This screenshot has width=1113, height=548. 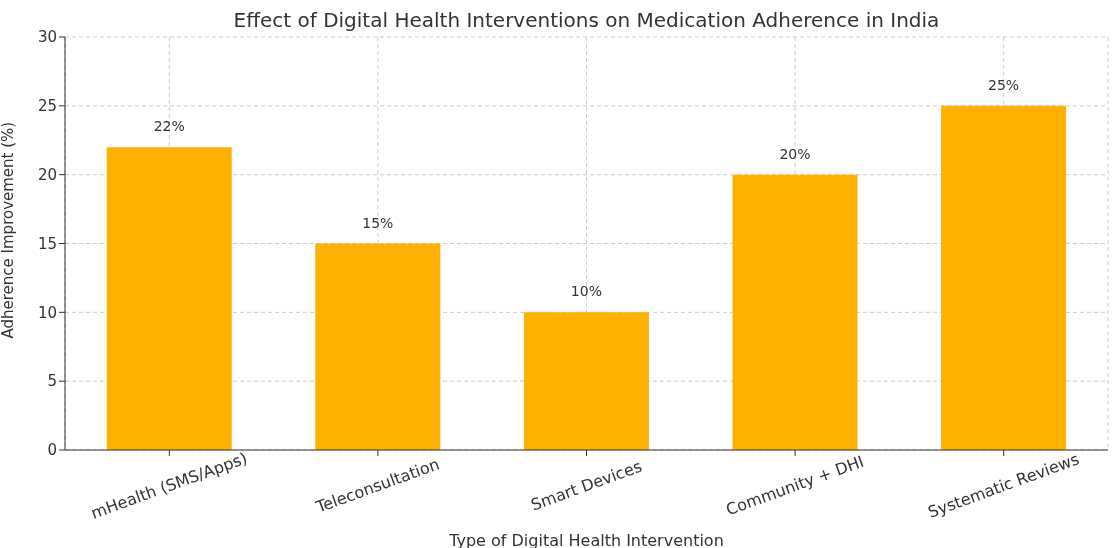 I want to click on y-tick-label: 0, so click(x=52, y=450).